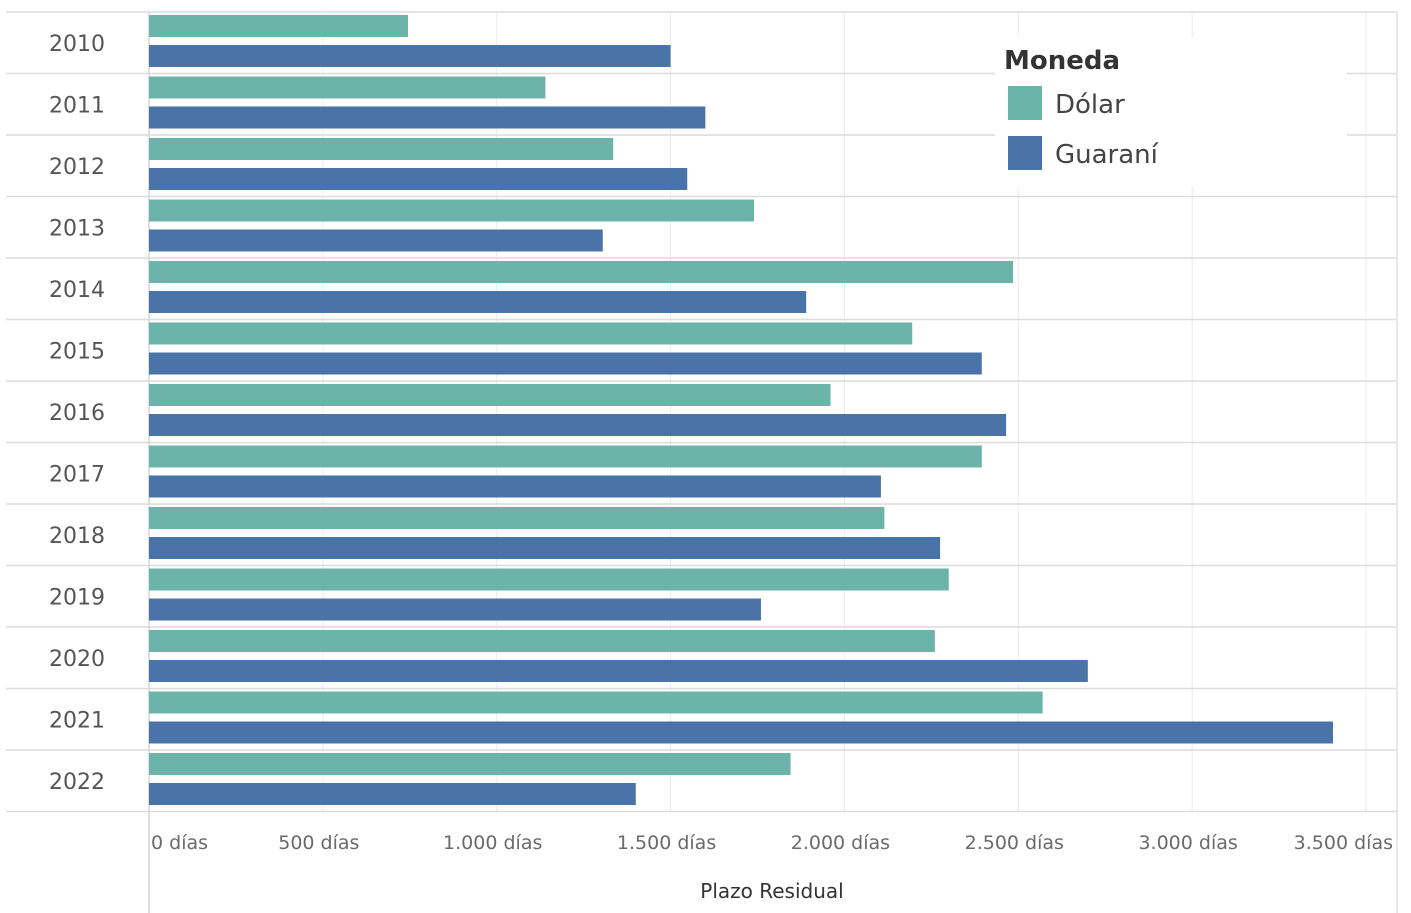 The image size is (1411, 913). What do you see at coordinates (542, 641) in the screenshot?
I see `bar-dolar-2020` at bounding box center [542, 641].